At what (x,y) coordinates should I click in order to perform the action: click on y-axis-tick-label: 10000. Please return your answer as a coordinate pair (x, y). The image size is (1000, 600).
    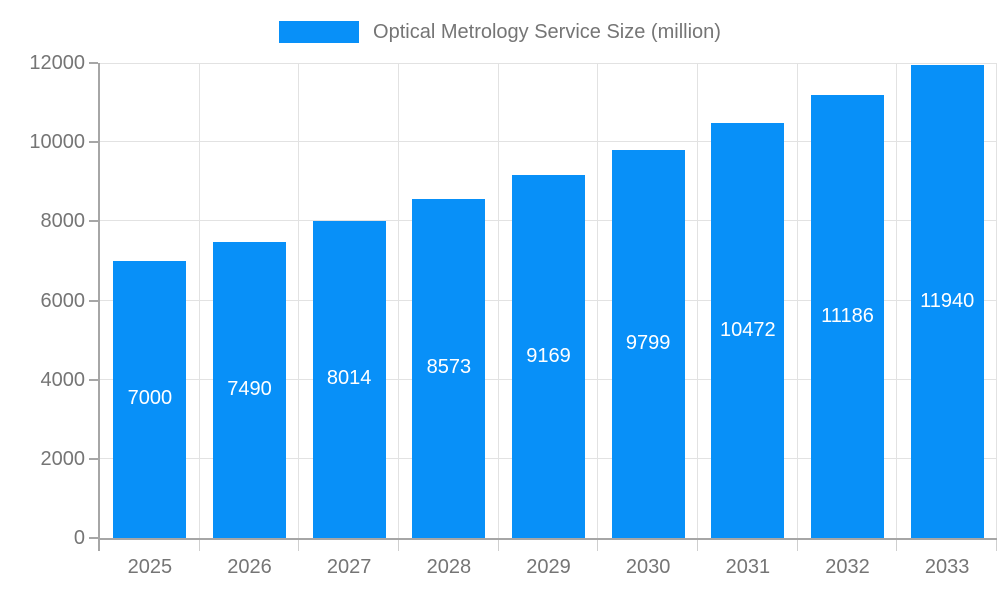
    Looking at the image, I should click on (57, 142).